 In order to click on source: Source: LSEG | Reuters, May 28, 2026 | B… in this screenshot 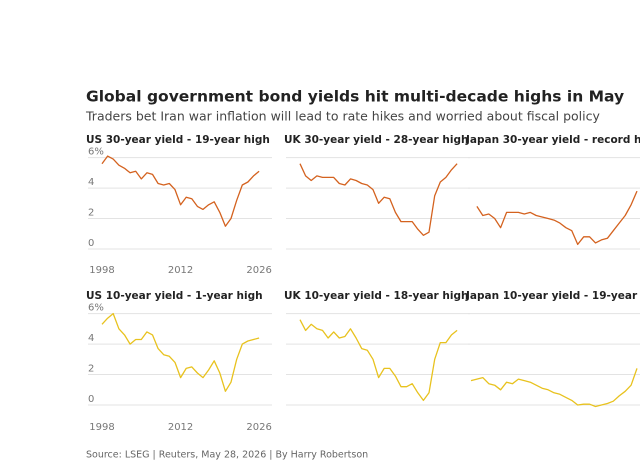, I will do `click(227, 455)`.